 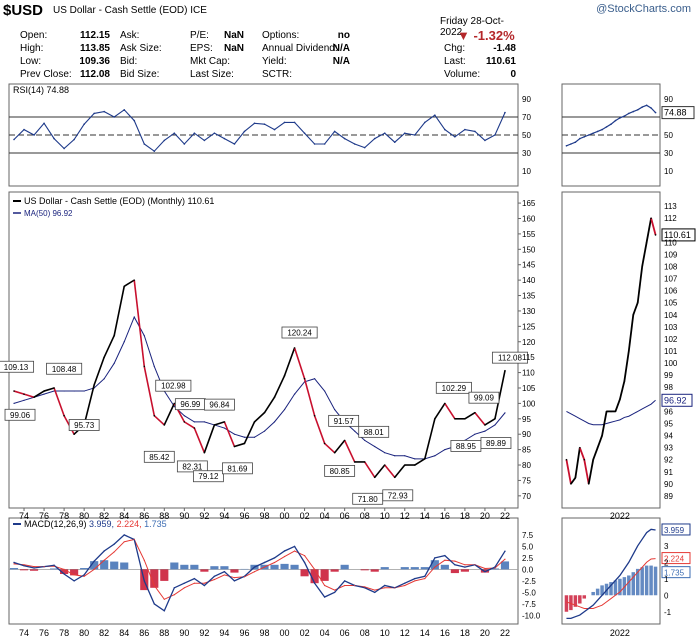 I want to click on ma-last-label: 96.92, so click(x=675, y=400).